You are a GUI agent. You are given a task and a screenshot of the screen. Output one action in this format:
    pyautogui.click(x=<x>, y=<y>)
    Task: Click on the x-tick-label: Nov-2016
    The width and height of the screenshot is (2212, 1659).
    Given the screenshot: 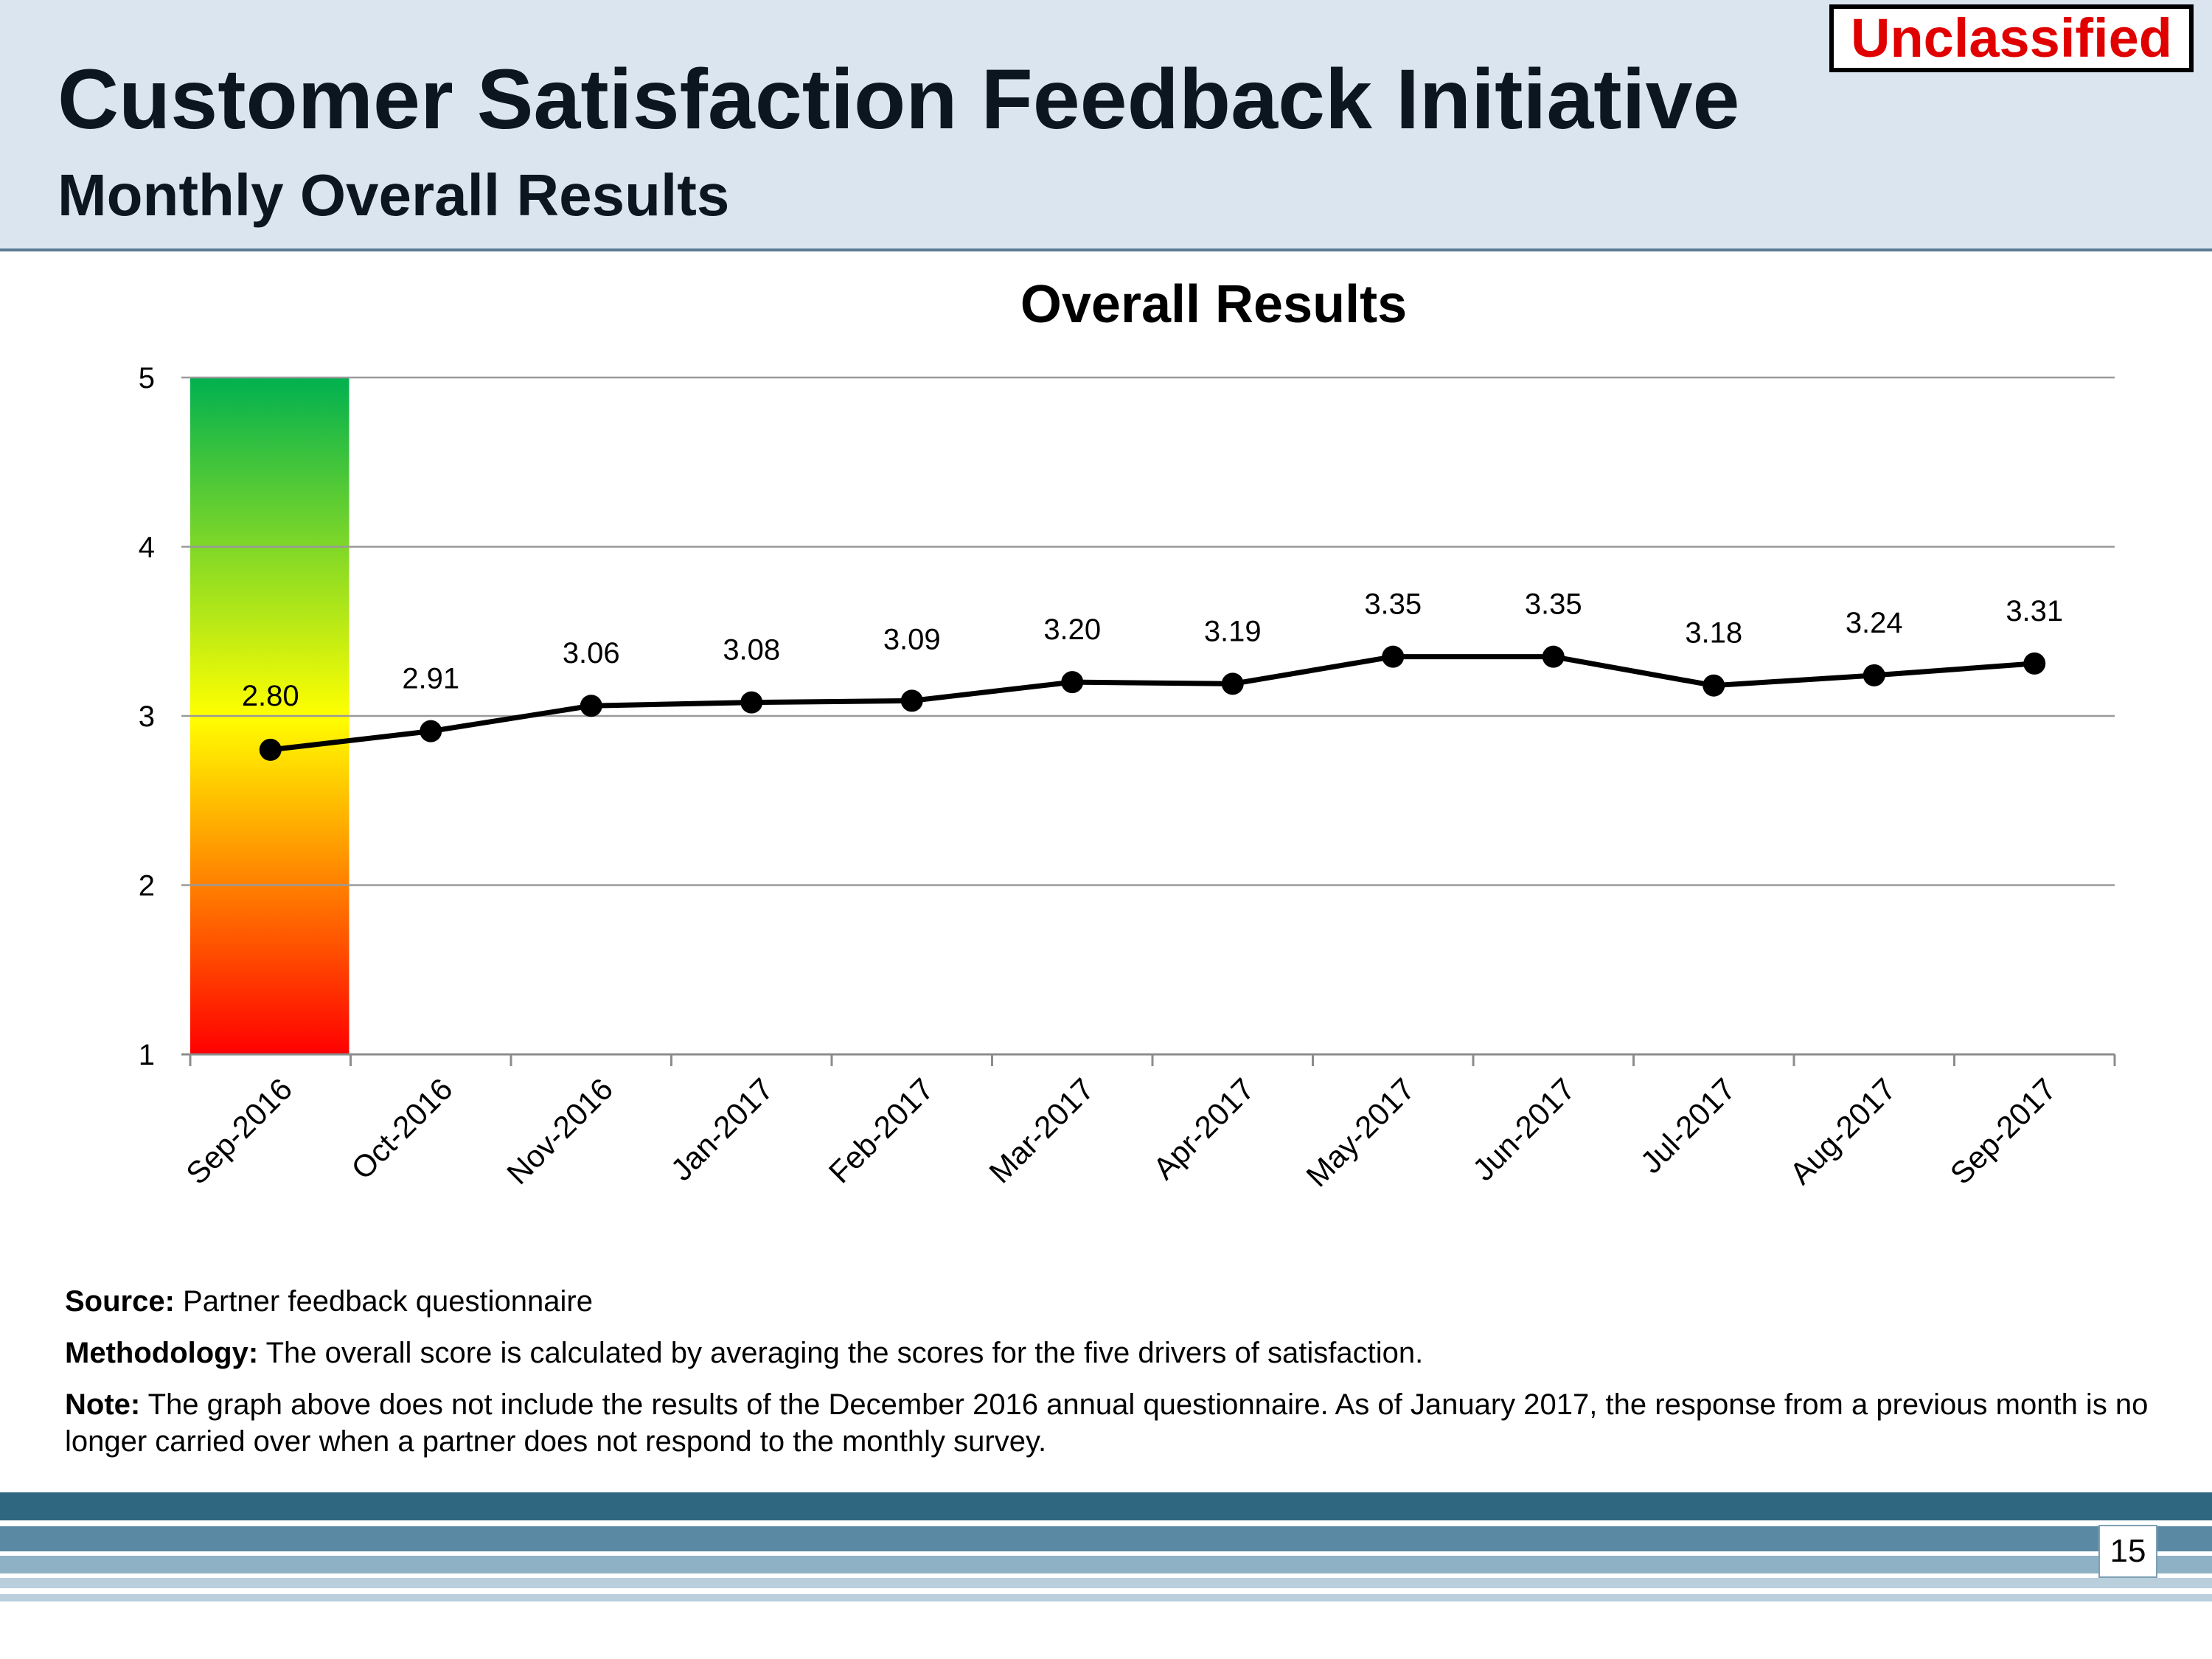 What is the action you would take?
    pyautogui.click(x=559, y=1131)
    